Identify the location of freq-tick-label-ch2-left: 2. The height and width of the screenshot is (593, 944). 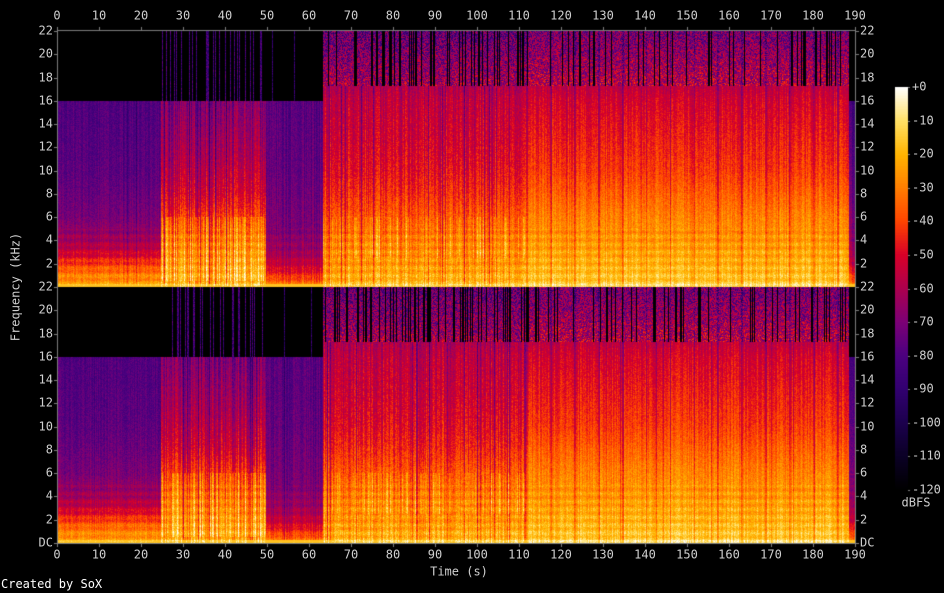
(49, 519).